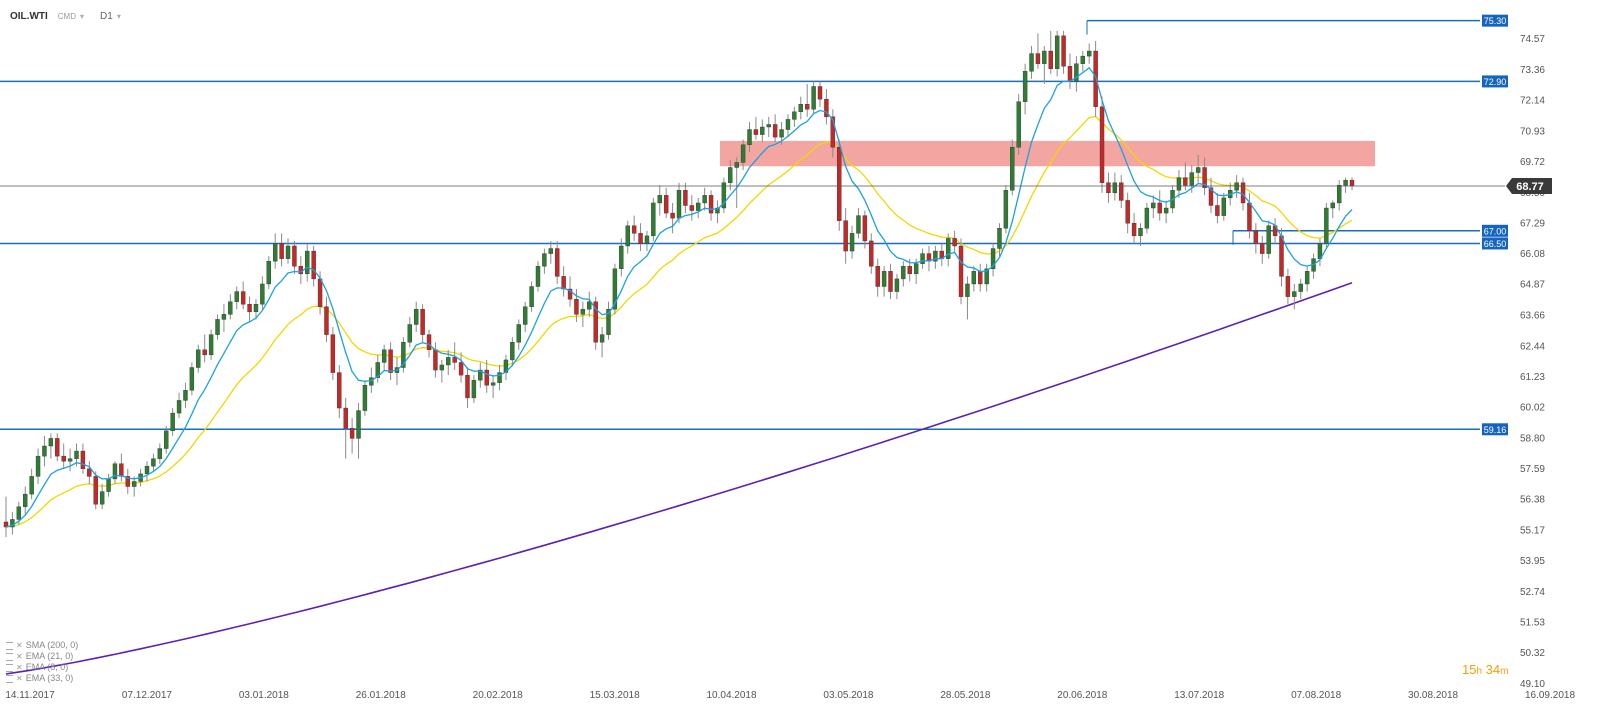 The width and height of the screenshot is (1600, 723). I want to click on indicator-row: ✕ EMA (21, 0), so click(42, 656).